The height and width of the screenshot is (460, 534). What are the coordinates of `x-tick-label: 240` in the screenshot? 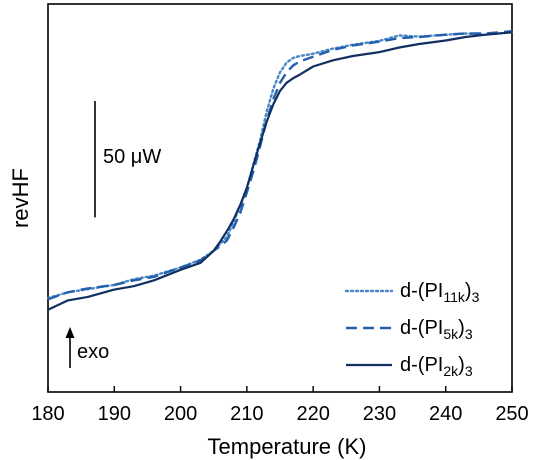 It's located at (445, 414).